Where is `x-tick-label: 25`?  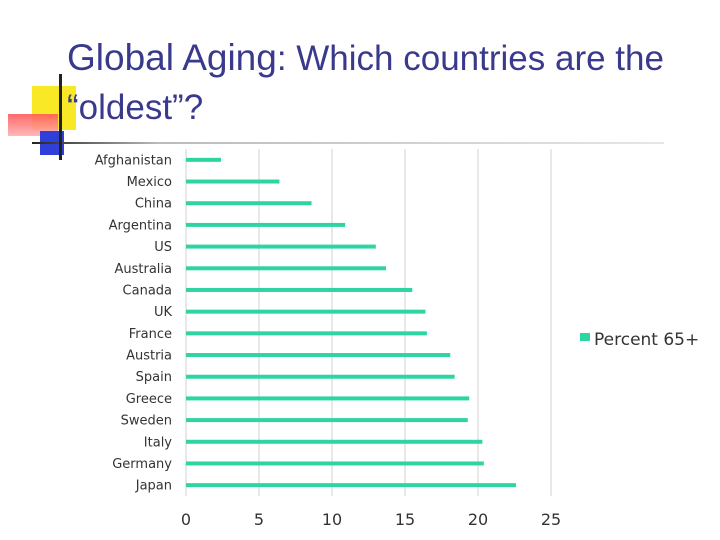
x-tick-label: 25 is located at coordinates (551, 519).